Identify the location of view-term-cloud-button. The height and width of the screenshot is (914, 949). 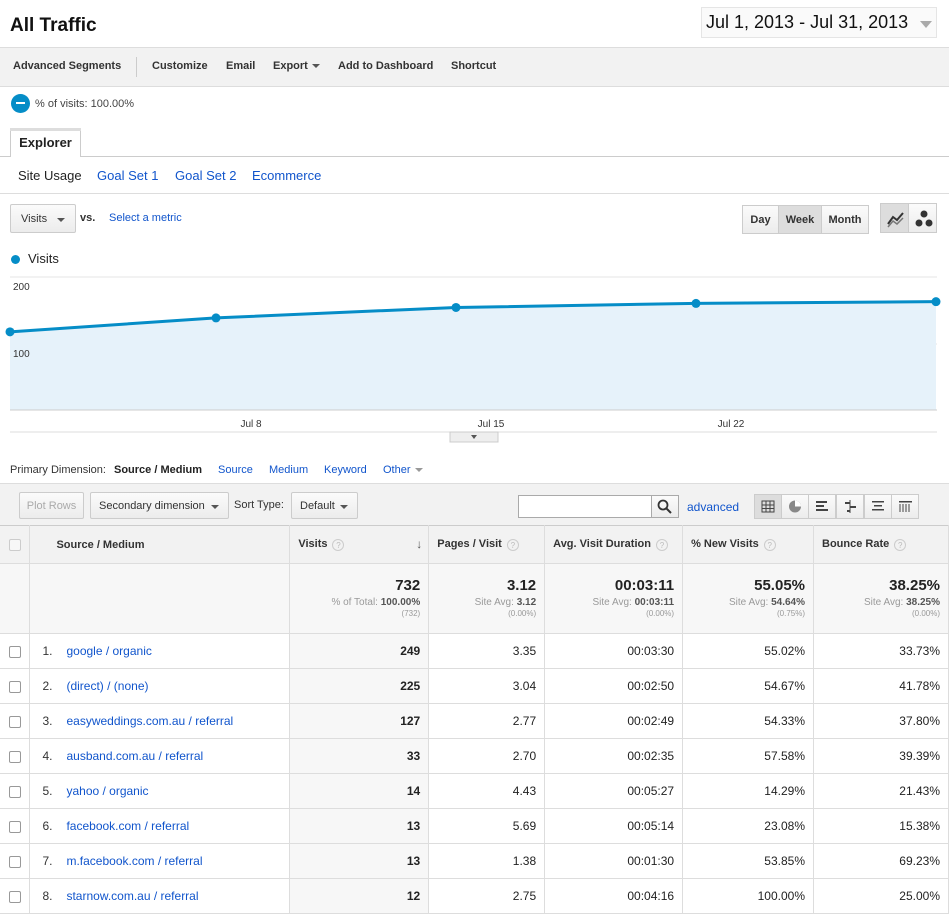
(878, 506).